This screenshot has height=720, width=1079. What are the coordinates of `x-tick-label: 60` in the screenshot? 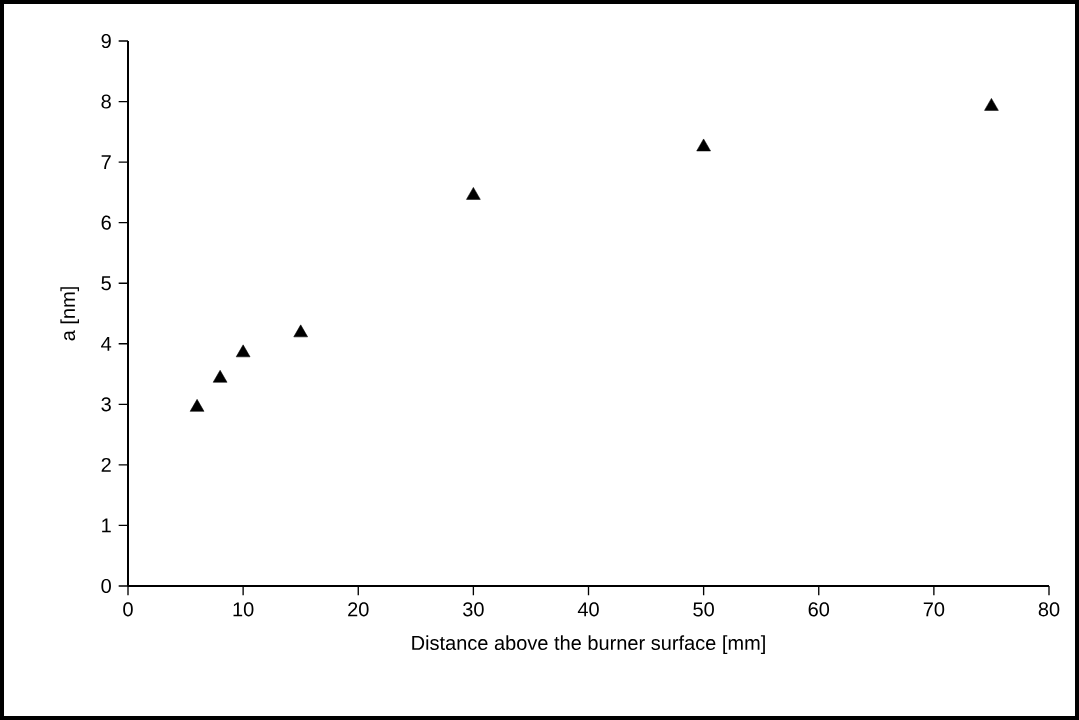 It's located at (819, 609).